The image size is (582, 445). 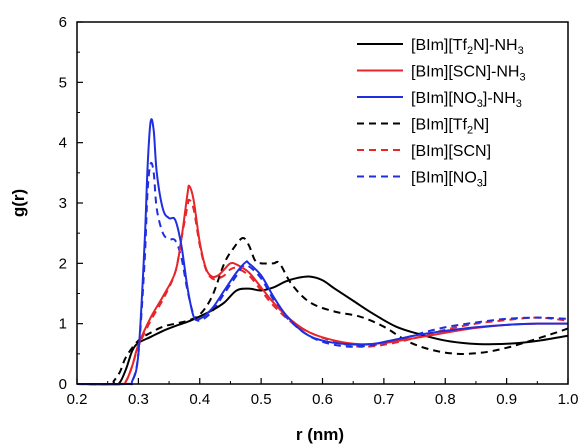 I want to click on legend-entry: [BIm][Tf2N]-NH3, so click(x=467, y=47).